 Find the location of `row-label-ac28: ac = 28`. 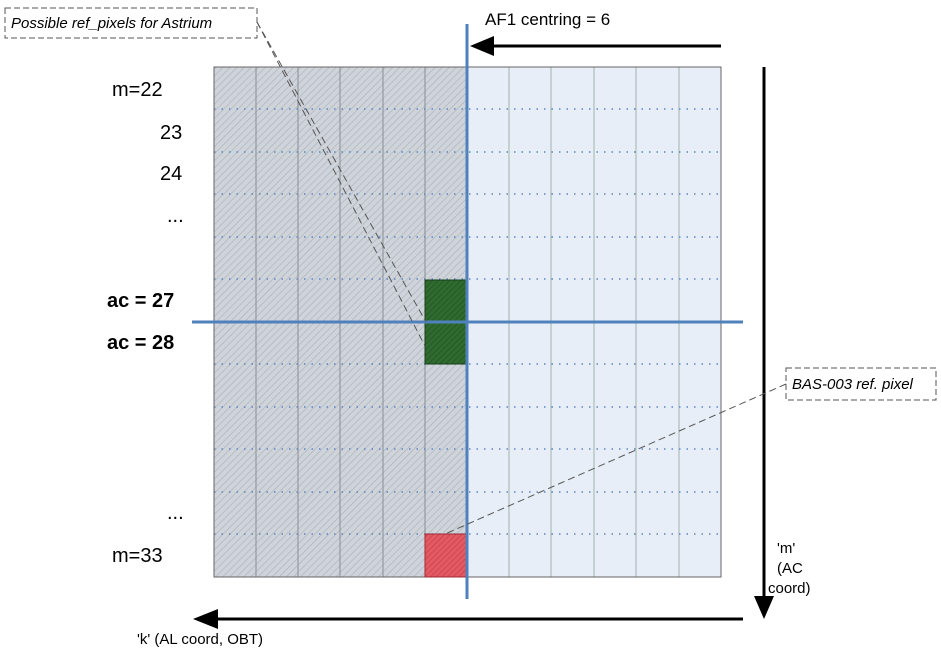

row-label-ac28: ac = 28 is located at coordinates (140, 343).